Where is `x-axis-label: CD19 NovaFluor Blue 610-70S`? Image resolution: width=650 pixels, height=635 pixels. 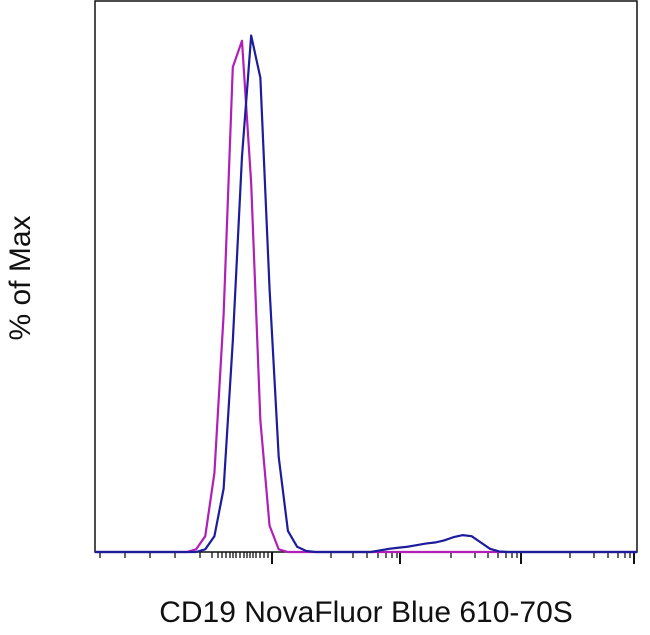
x-axis-label: CD19 NovaFluor Blue 610-70S is located at coordinates (366, 612).